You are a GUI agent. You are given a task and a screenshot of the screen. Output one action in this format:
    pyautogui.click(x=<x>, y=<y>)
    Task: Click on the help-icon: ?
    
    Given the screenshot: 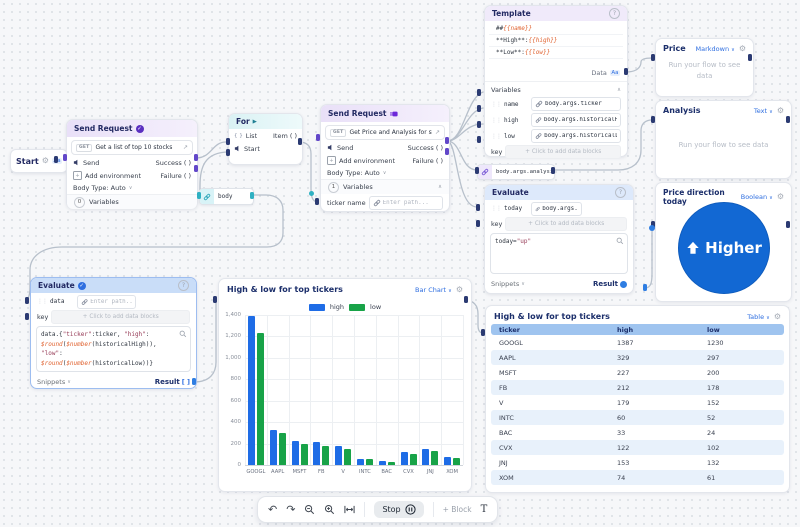 What is the action you would take?
    pyautogui.click(x=620, y=192)
    